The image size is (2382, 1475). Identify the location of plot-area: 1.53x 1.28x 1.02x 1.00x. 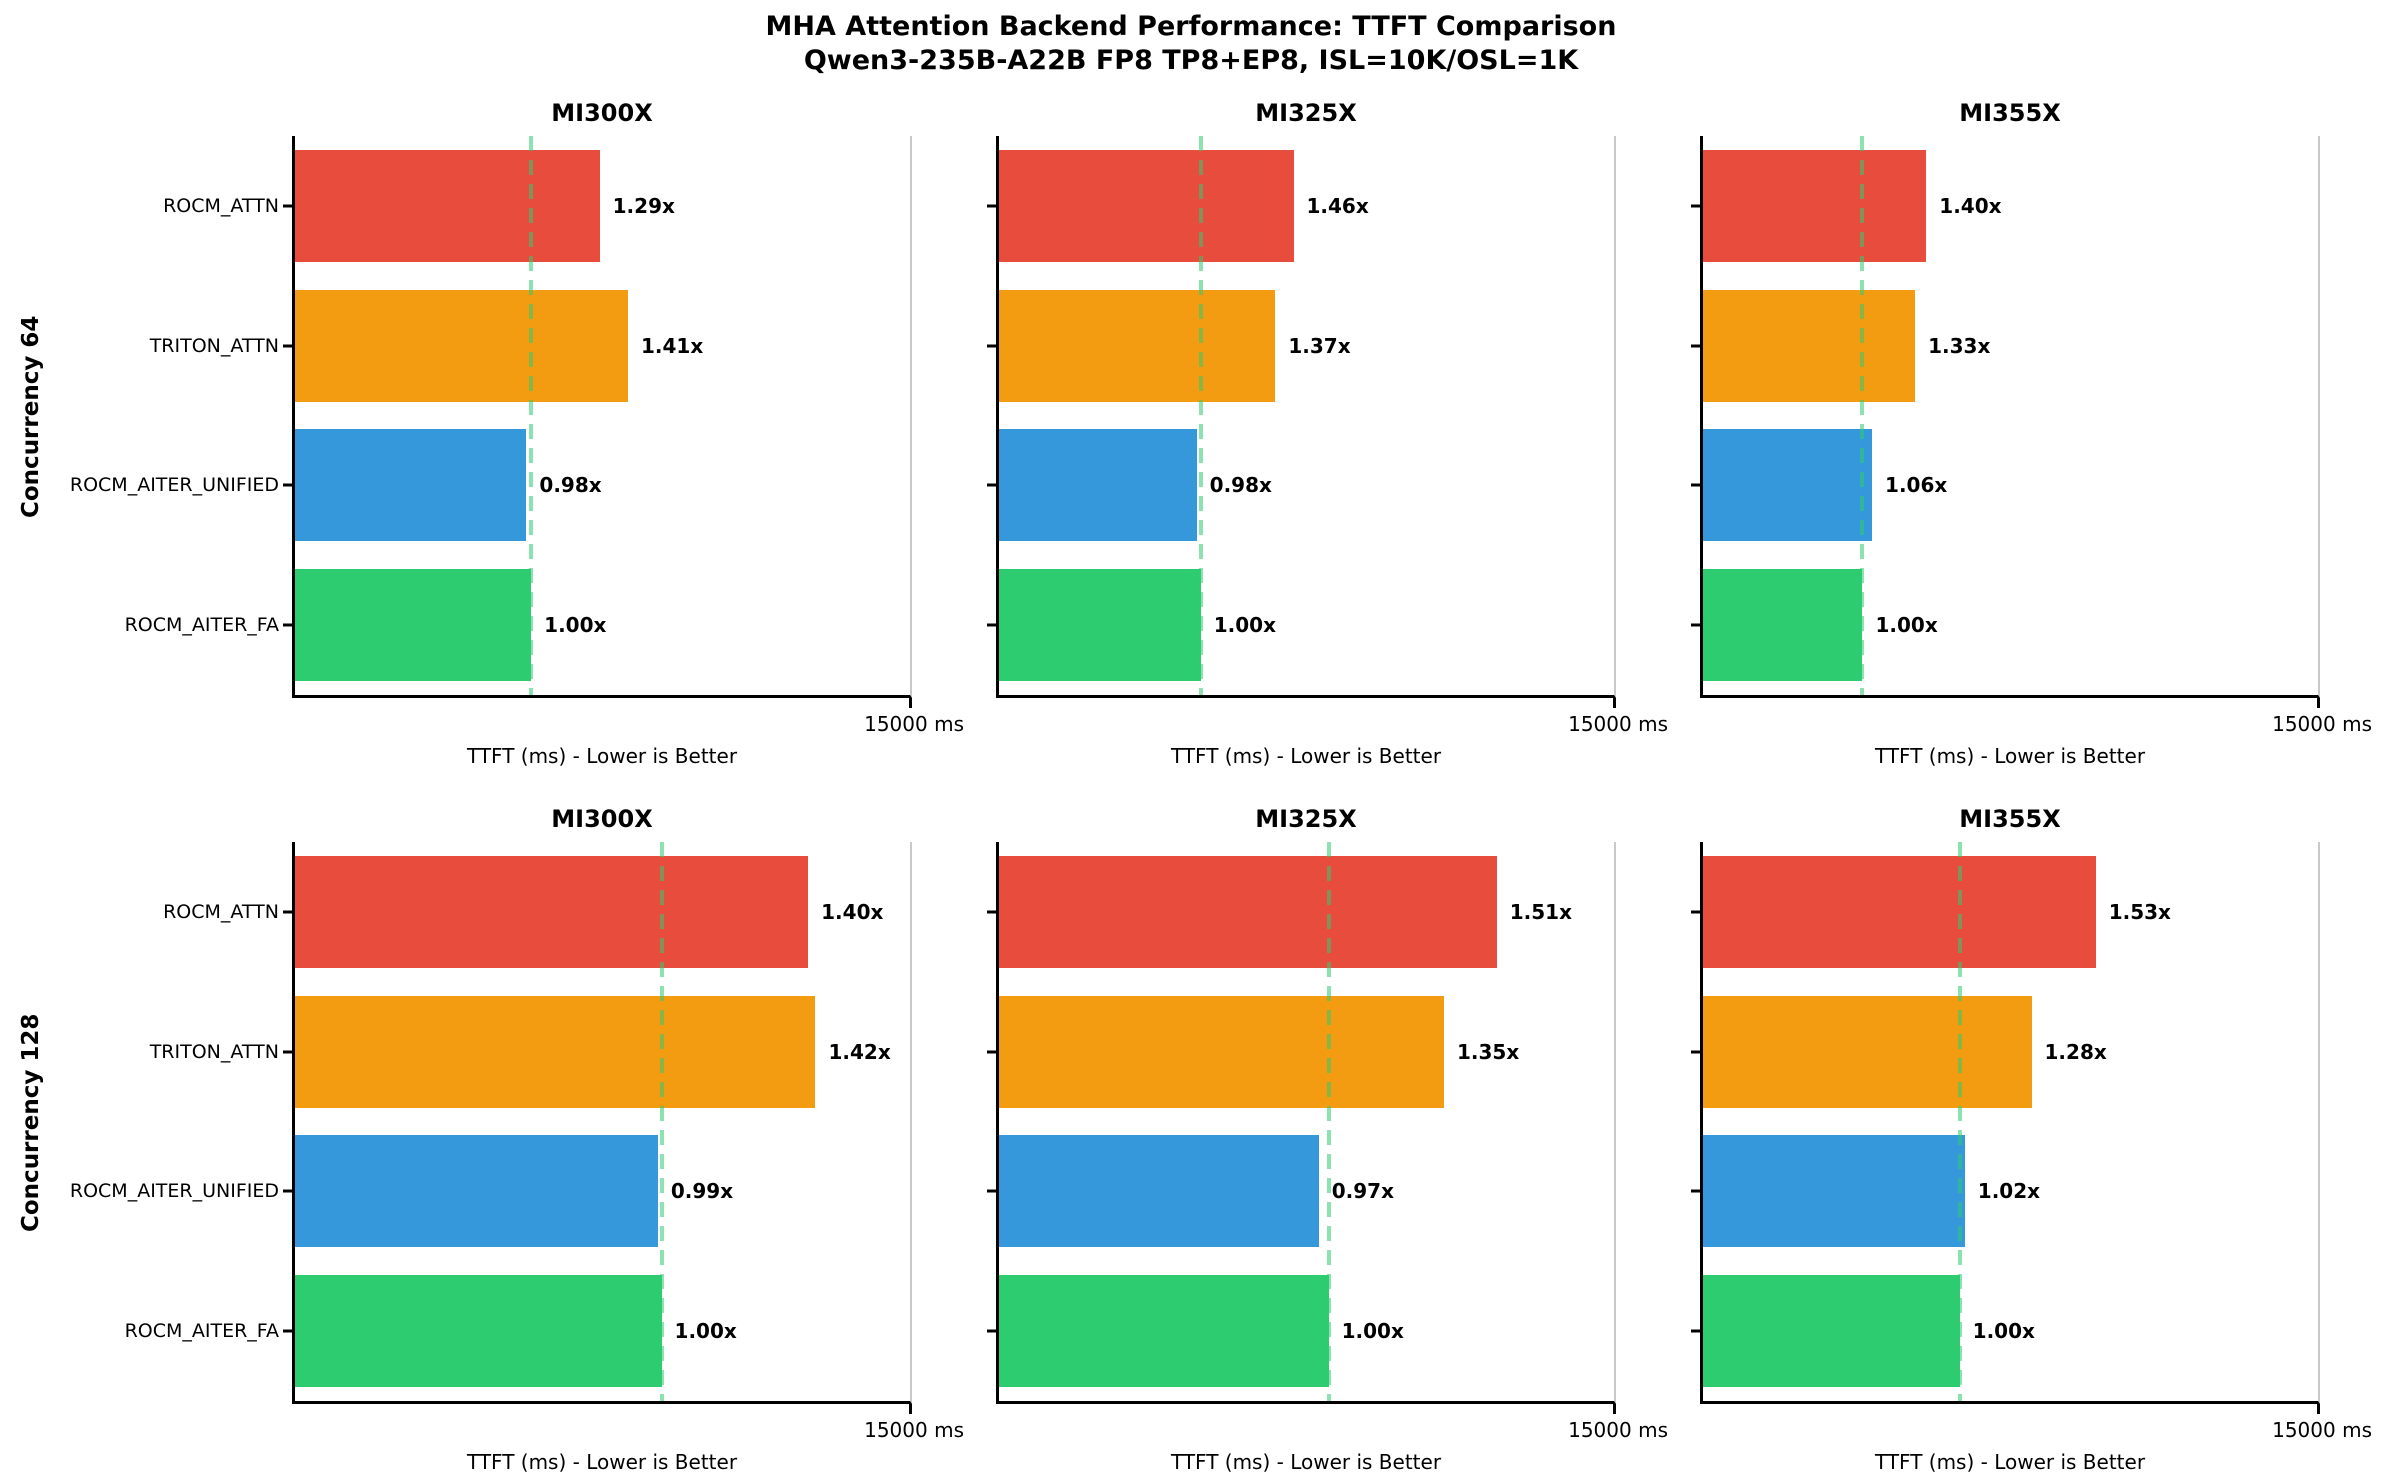
(2005, 1128).